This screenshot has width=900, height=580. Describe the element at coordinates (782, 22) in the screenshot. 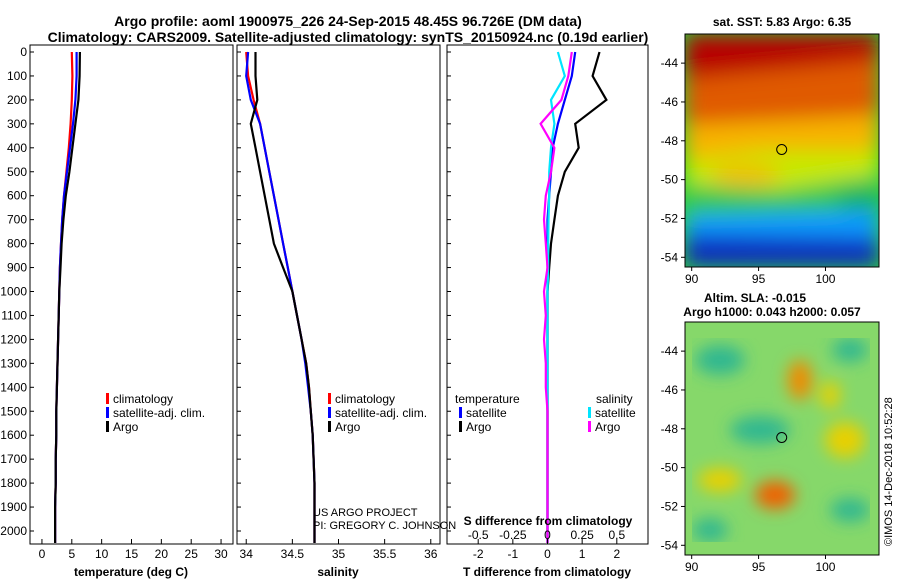

I see `sst-map-title: sat. SST: 5.83 Argo: 6.35` at that location.